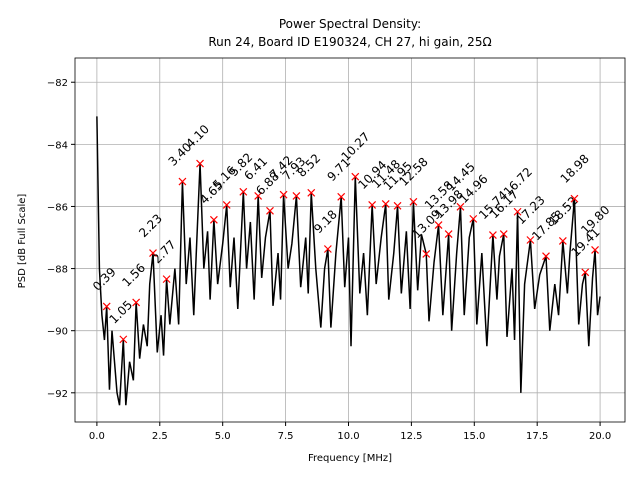 This screenshot has height=480, width=640. Describe the element at coordinates (57, 207) in the screenshot. I see `y-tick-label: −86` at that location.